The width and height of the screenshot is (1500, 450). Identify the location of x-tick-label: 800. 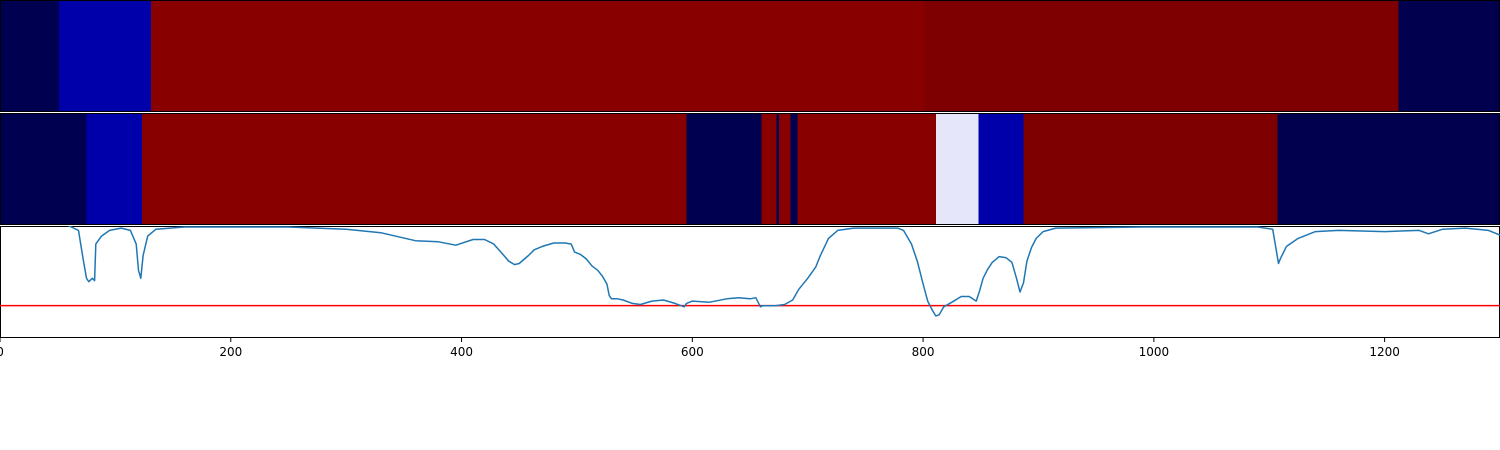
(923, 352).